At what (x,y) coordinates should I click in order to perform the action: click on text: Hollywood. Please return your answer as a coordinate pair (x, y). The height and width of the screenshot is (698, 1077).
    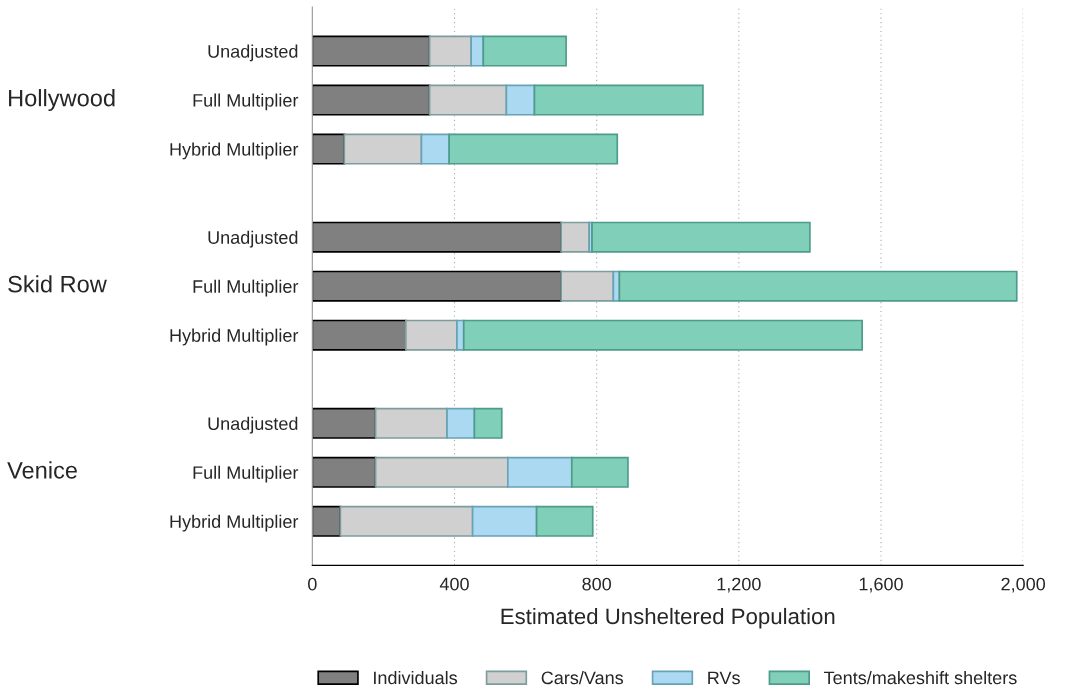
    Looking at the image, I should click on (62, 100).